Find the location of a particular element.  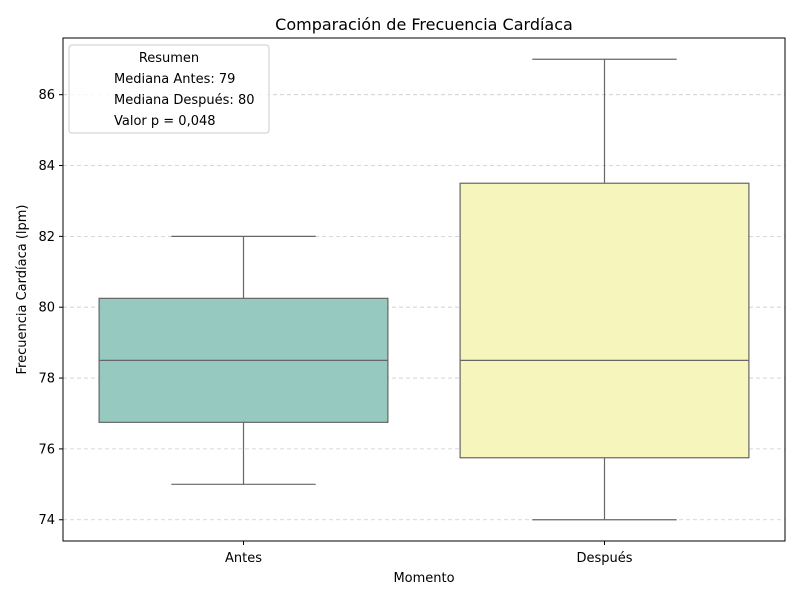

y-tick-label: 82 is located at coordinates (46, 237).